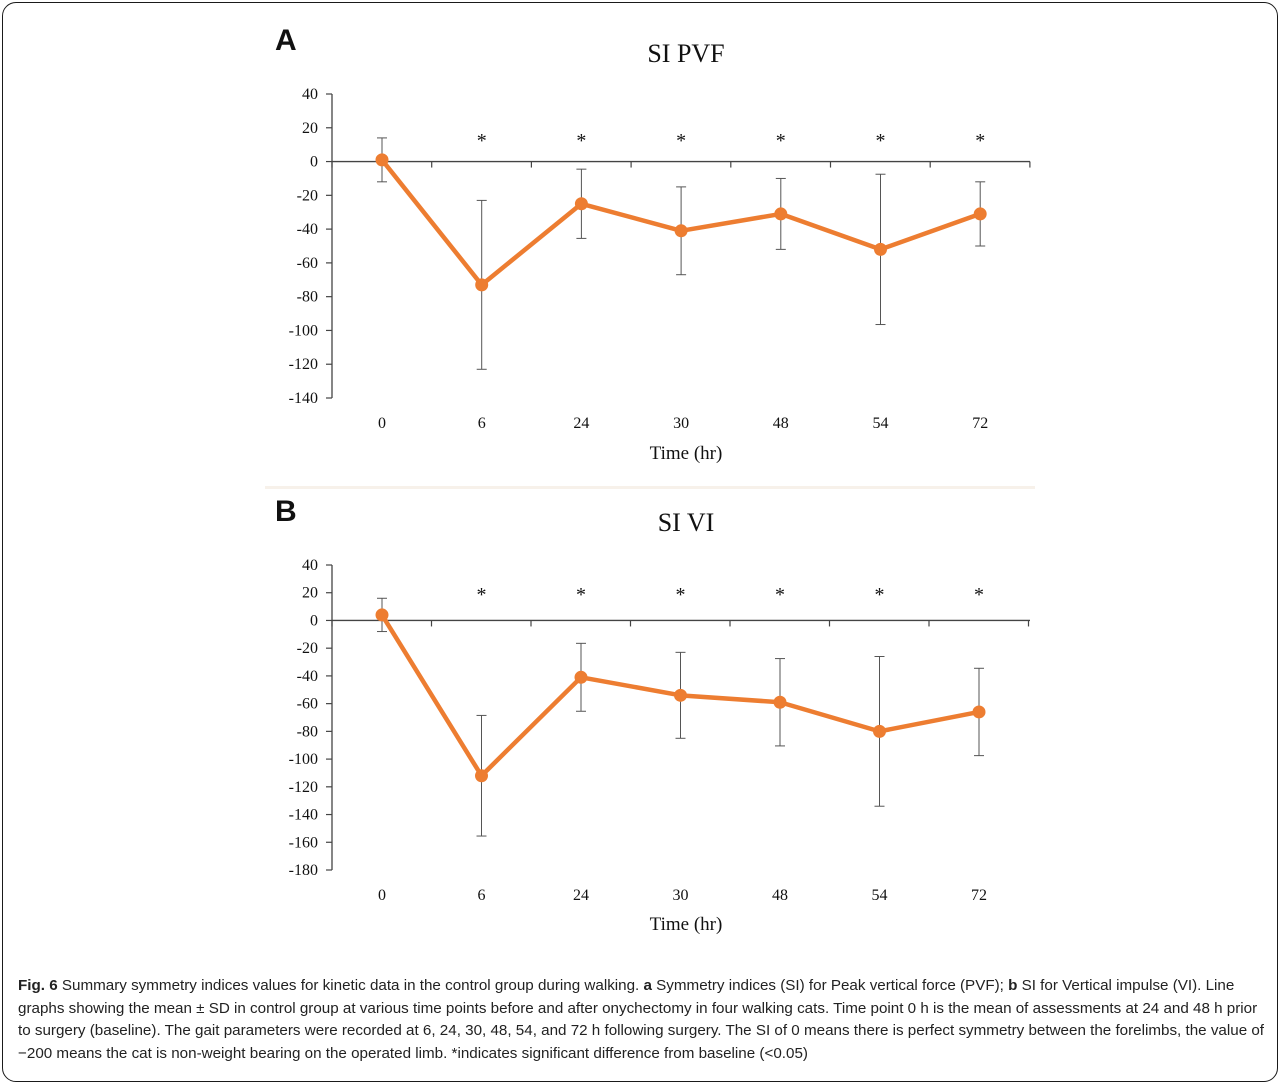 The width and height of the screenshot is (1284, 1086). I want to click on chart-title: SI VI, so click(686, 522).